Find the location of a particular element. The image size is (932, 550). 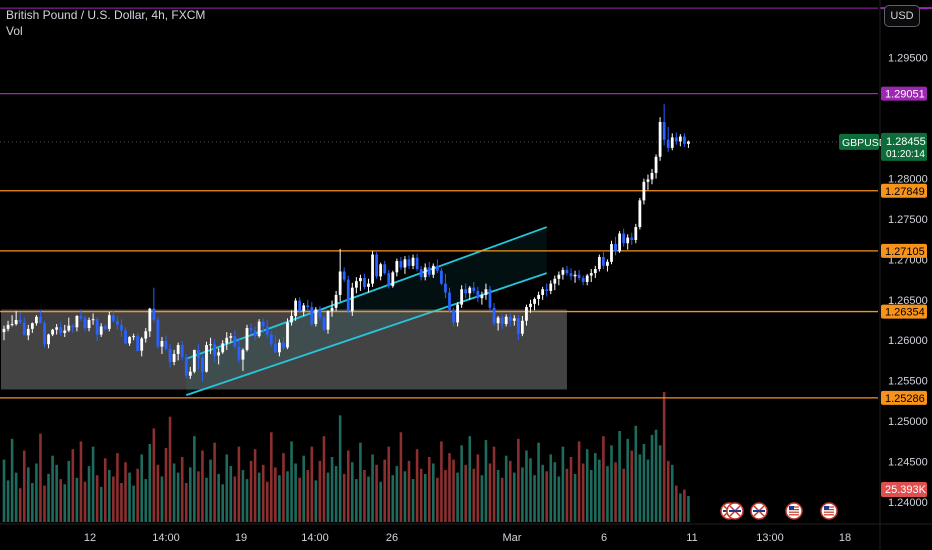

symbol-name: GBPUSD is located at coordinates (864, 143).